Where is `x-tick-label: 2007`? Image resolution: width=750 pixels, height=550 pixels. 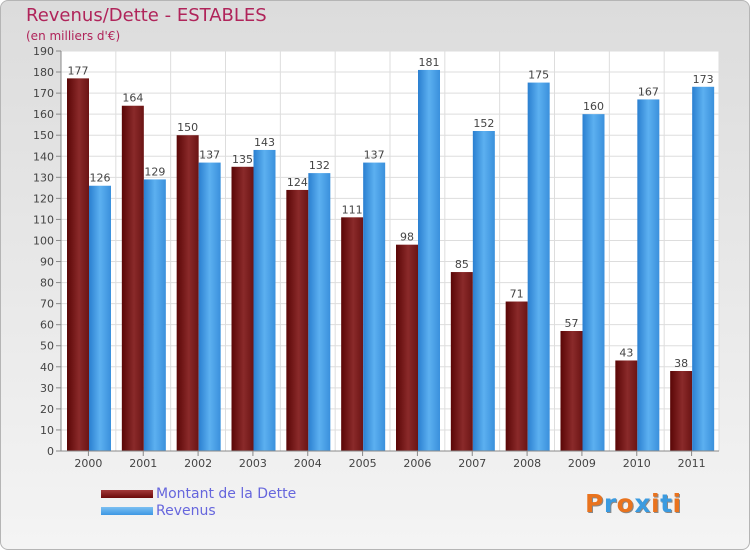 x-tick-label: 2007 is located at coordinates (472, 463).